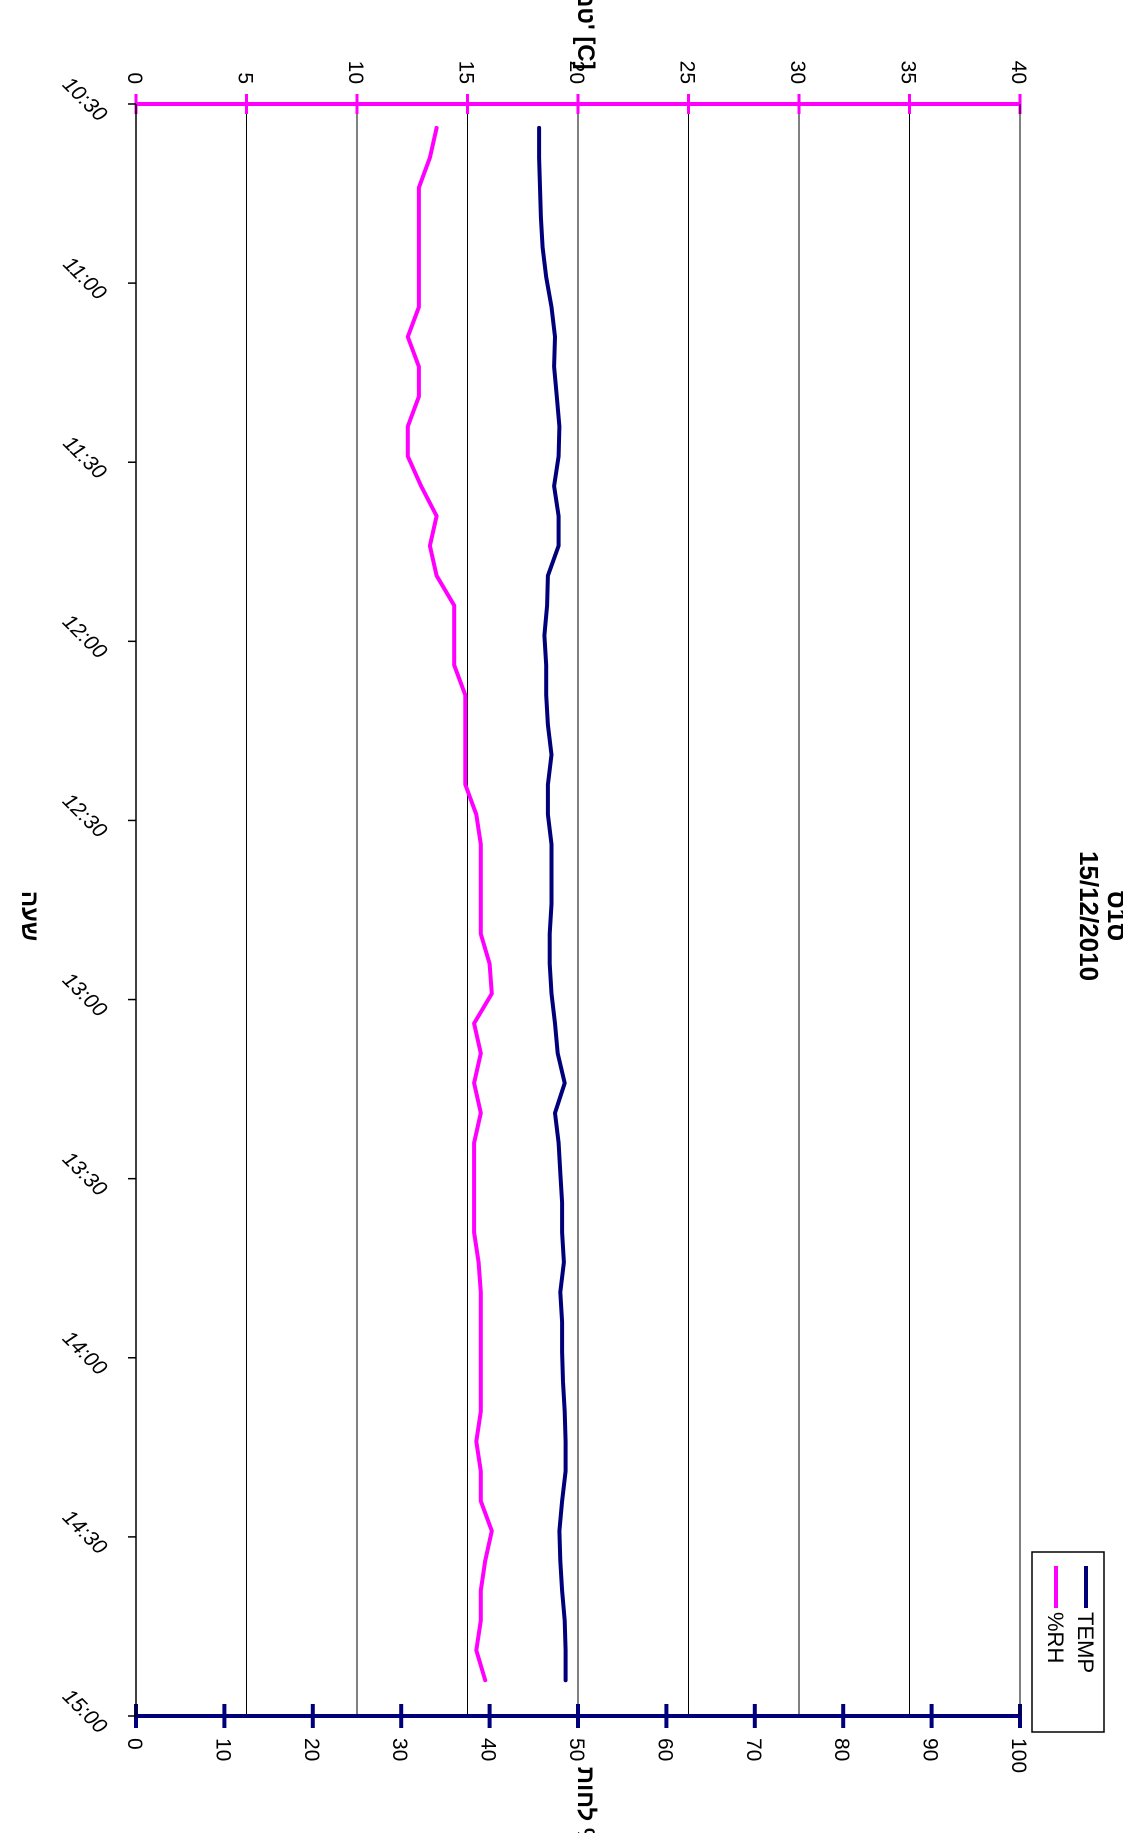  I want to click on legend-item-rh: %RH, so click(1055, 1614).